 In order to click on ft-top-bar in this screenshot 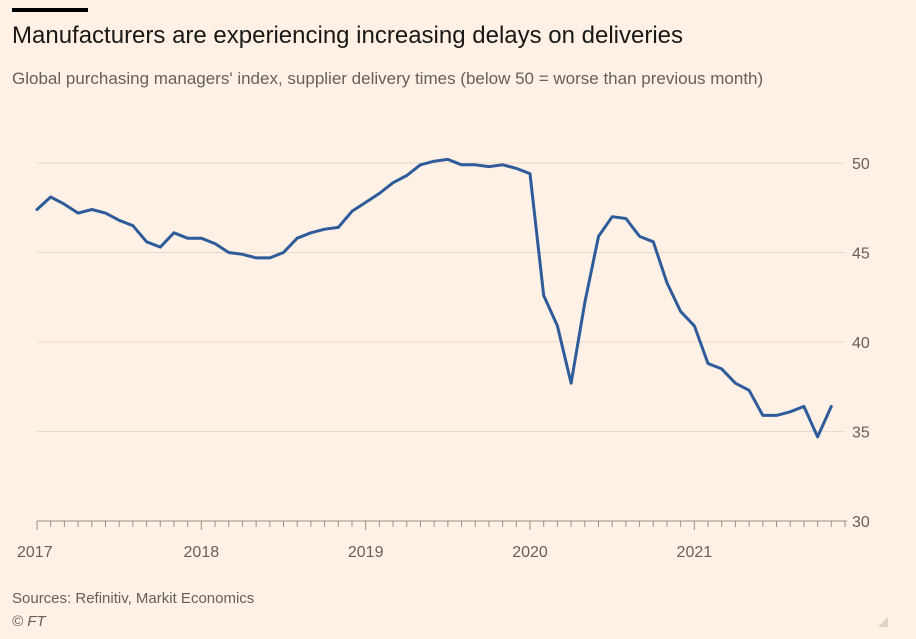, I will do `click(50, 10)`.